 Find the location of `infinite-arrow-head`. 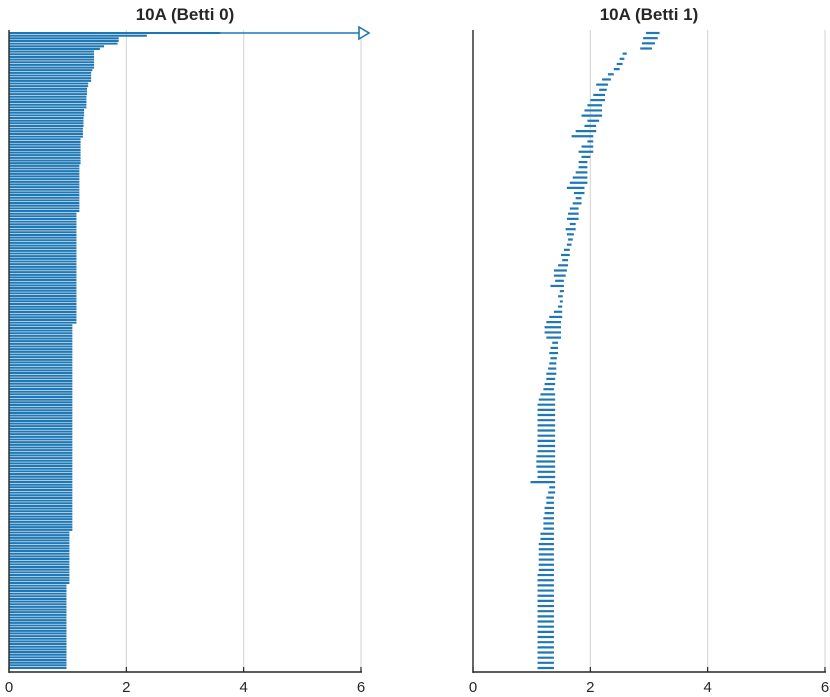

infinite-arrow-head is located at coordinates (364, 33).